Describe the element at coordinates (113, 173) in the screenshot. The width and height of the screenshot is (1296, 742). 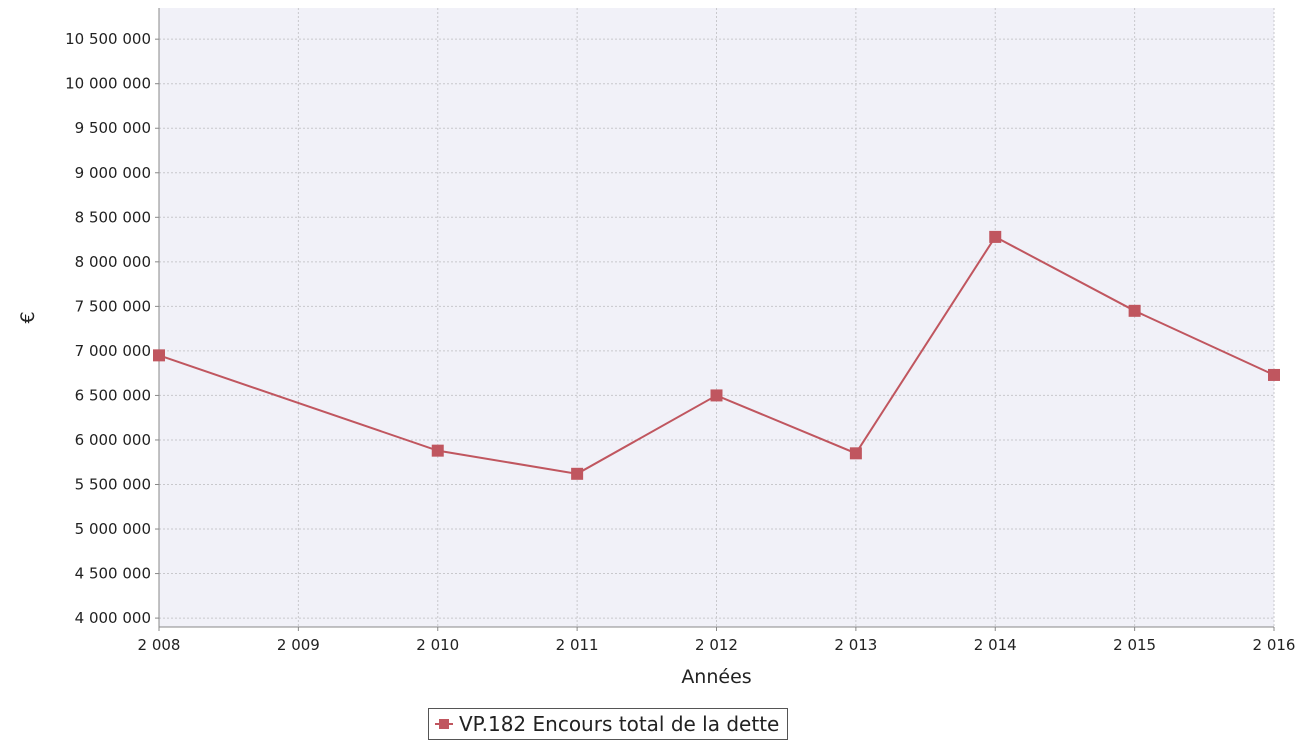
I see `y-tick-label: 9 000 000` at that location.